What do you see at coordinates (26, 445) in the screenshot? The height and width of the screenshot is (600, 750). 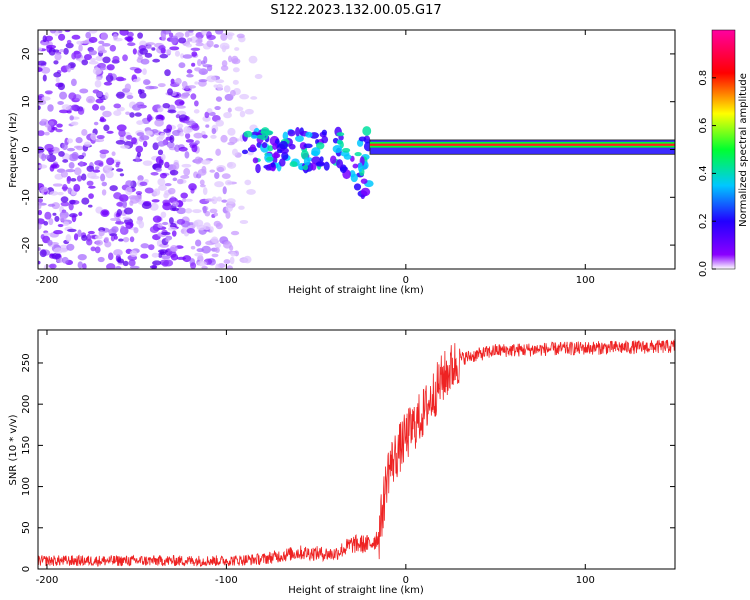 I see `snr-y-tick-label: 150` at bounding box center [26, 445].